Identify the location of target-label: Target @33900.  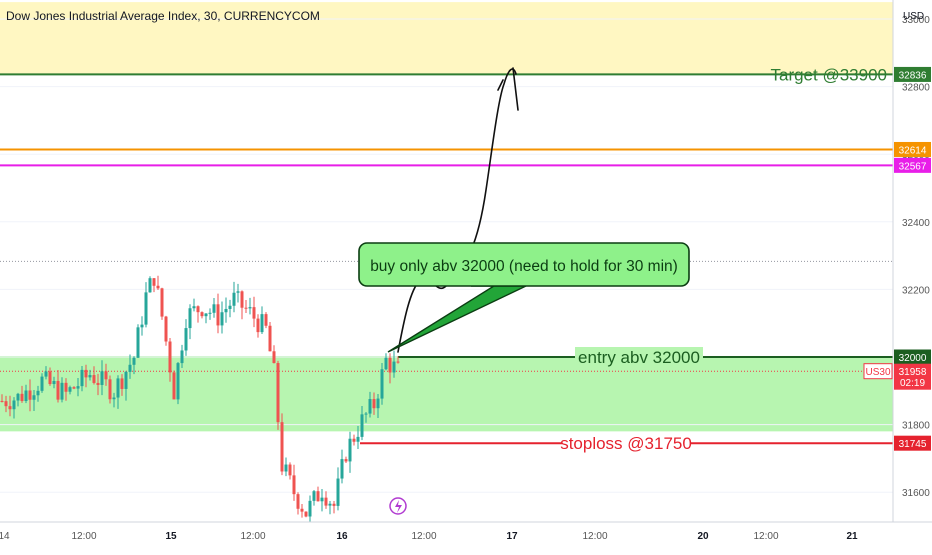
(828, 74).